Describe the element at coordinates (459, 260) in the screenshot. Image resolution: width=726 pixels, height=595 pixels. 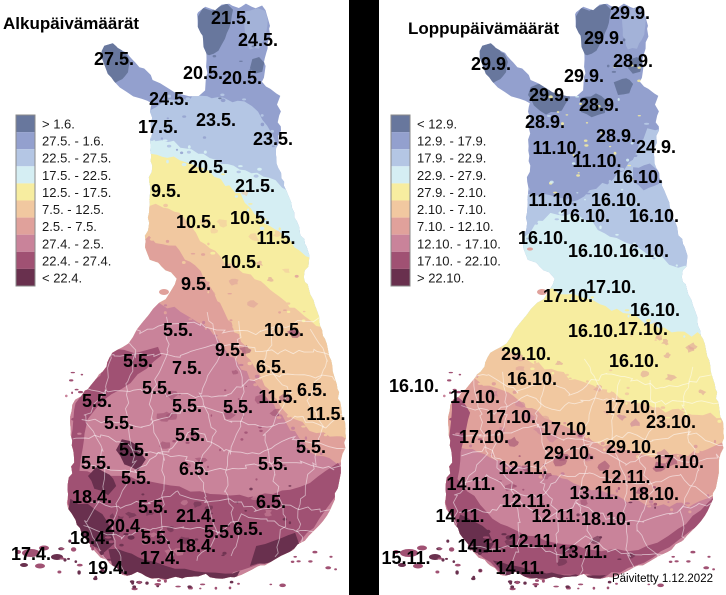
I see `svg-text: 17.10. - 22.10.` at that location.